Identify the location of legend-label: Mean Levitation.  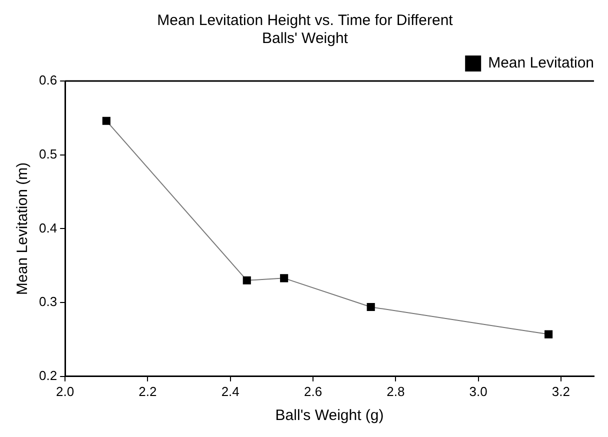
(541, 63).